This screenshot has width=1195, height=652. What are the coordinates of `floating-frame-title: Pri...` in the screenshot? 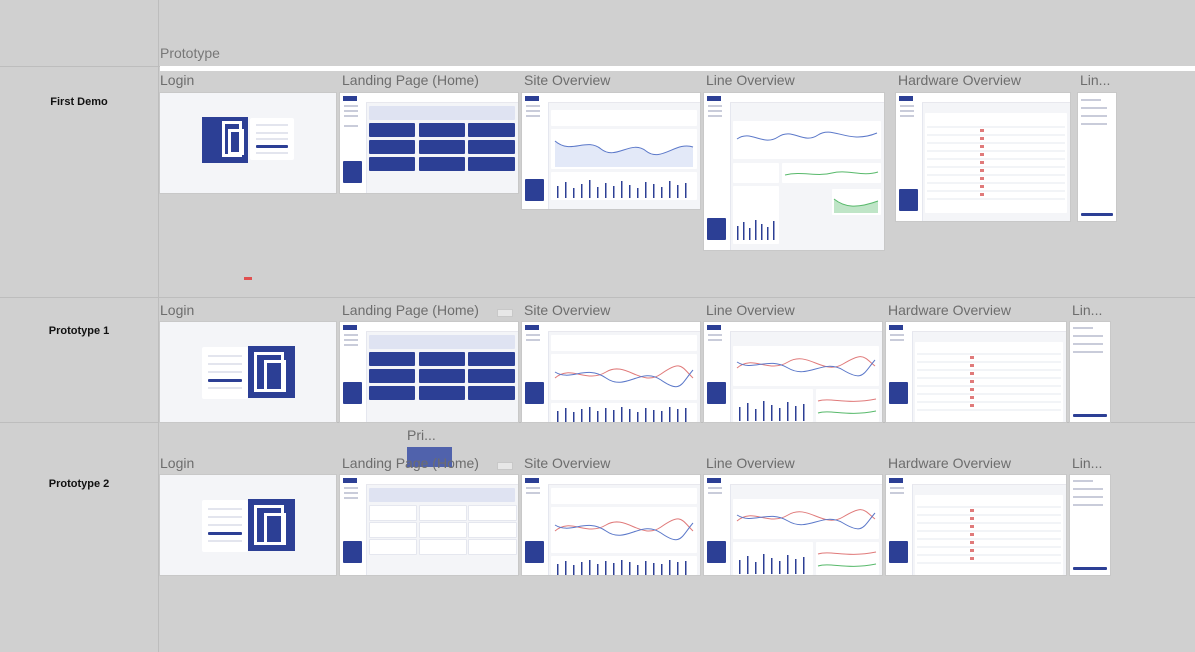 It's located at (421, 435).